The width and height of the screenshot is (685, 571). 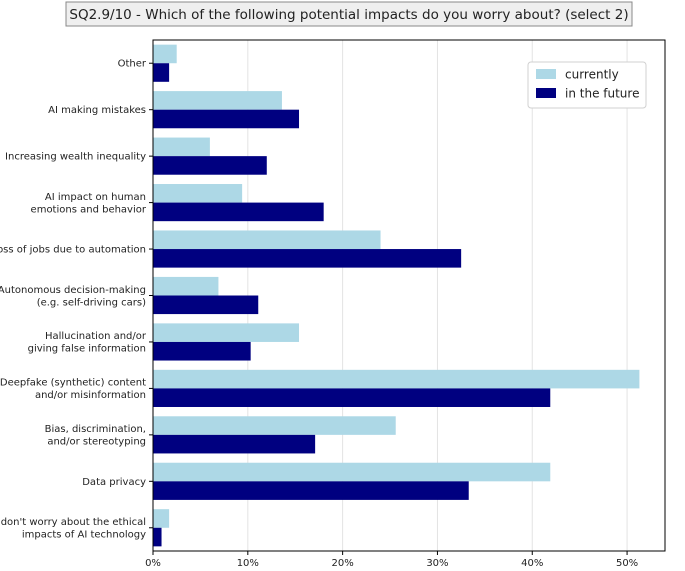 What do you see at coordinates (532, 563) in the screenshot?
I see `x-tick-label-4: 40%` at bounding box center [532, 563].